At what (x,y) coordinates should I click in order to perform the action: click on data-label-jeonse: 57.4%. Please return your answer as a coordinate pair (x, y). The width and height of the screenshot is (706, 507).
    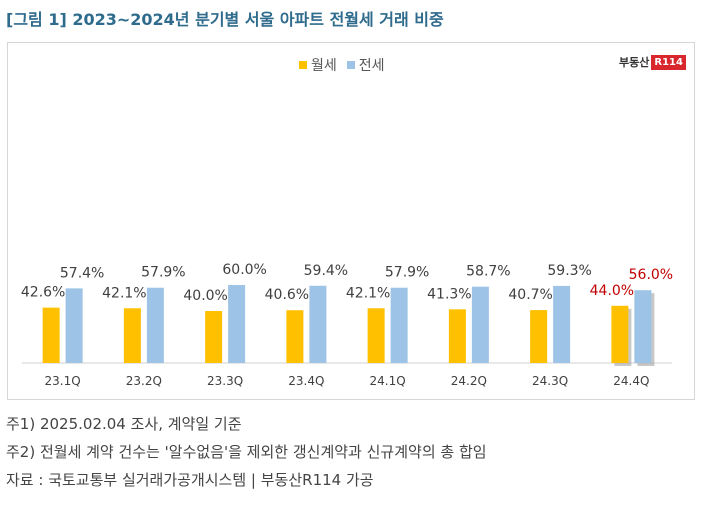
    Looking at the image, I should click on (82, 273).